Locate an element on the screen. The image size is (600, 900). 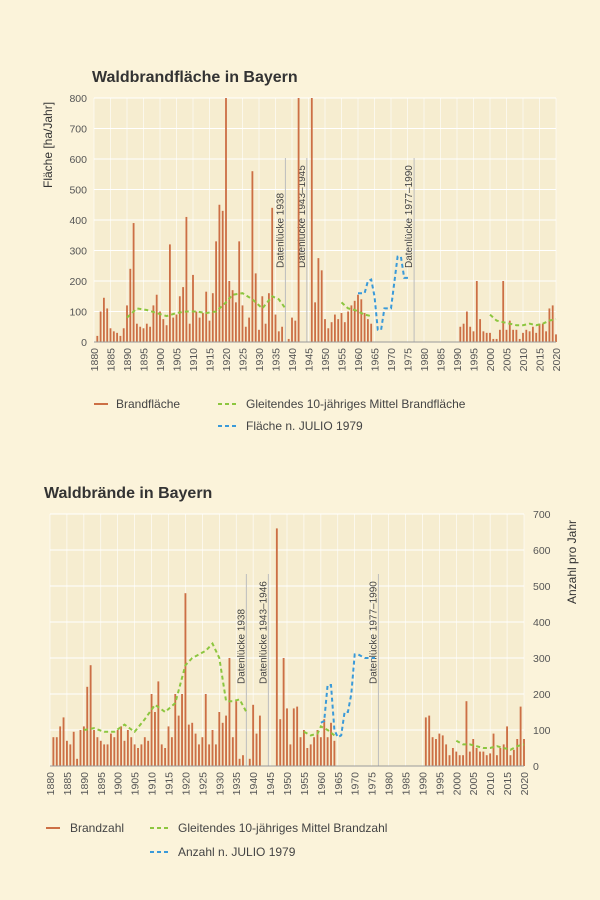
julio-line is located at coordinates (384, 293).